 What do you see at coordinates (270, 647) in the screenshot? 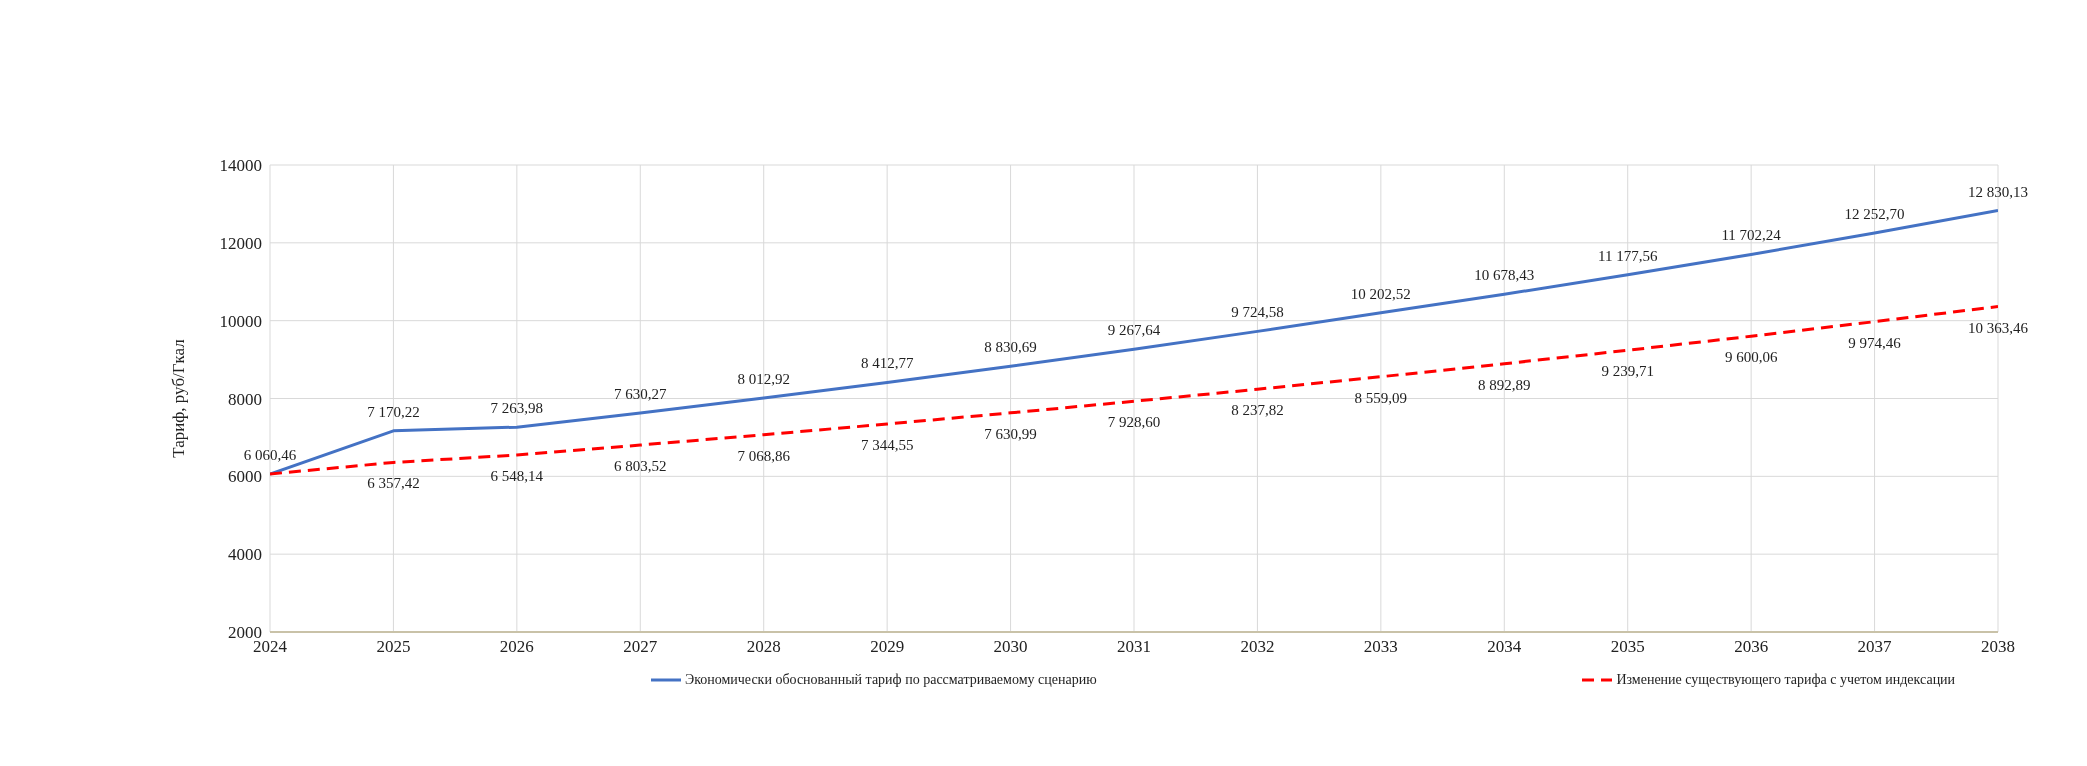
I see `x-tick-label: 2024` at bounding box center [270, 647].